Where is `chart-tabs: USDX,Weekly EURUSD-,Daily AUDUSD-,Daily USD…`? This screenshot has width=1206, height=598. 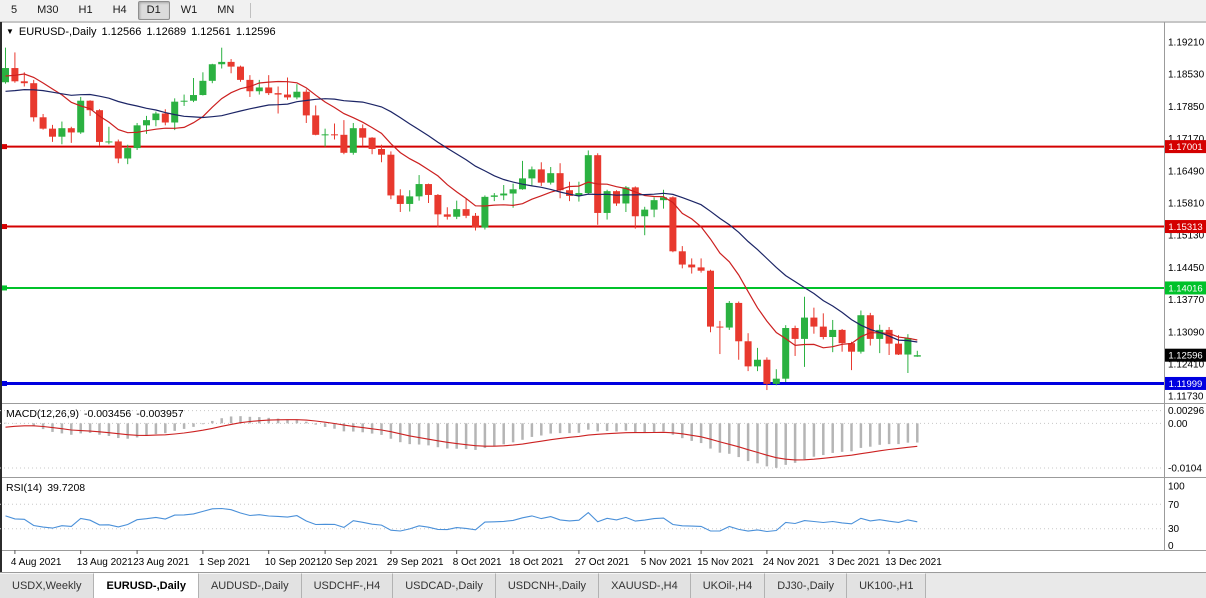
chart-tabs: USDX,Weekly EURUSD-,Daily AUDUSD-,Daily USD… is located at coordinates (603, 585).